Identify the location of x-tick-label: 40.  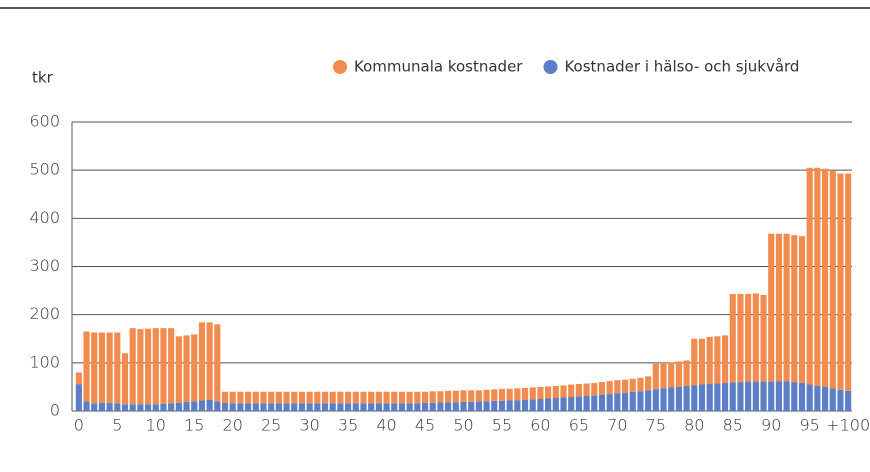
(386, 425).